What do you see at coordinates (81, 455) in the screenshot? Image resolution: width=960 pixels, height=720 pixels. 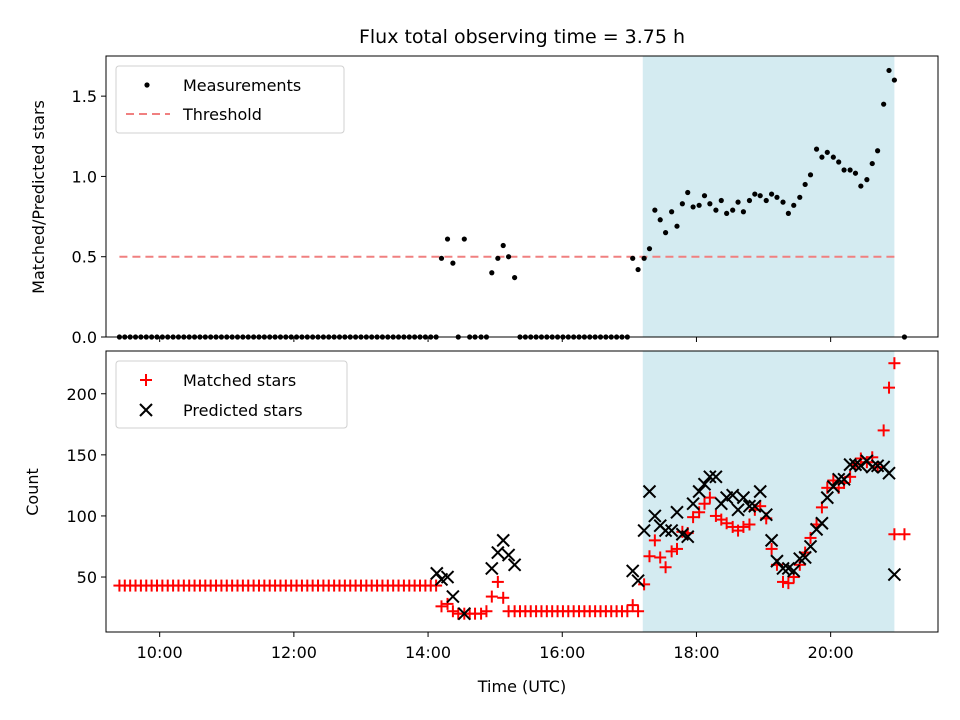 I see `y-tick-label: 150` at bounding box center [81, 455].